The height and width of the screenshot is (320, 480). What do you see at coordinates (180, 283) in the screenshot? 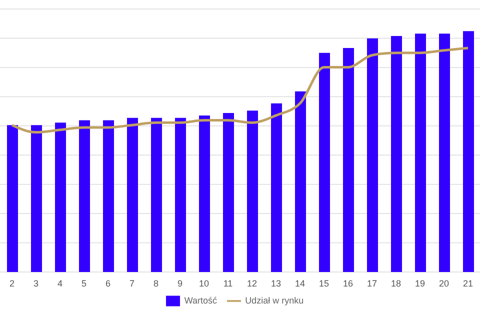
I see `x-tick-label: 9` at bounding box center [180, 283].